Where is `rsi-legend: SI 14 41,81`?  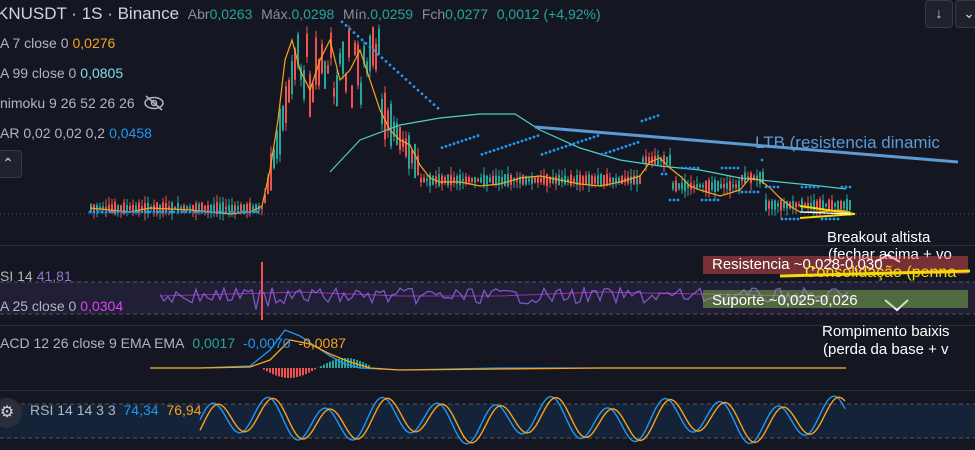
rsi-legend: SI 14 41,81 is located at coordinates (36, 276).